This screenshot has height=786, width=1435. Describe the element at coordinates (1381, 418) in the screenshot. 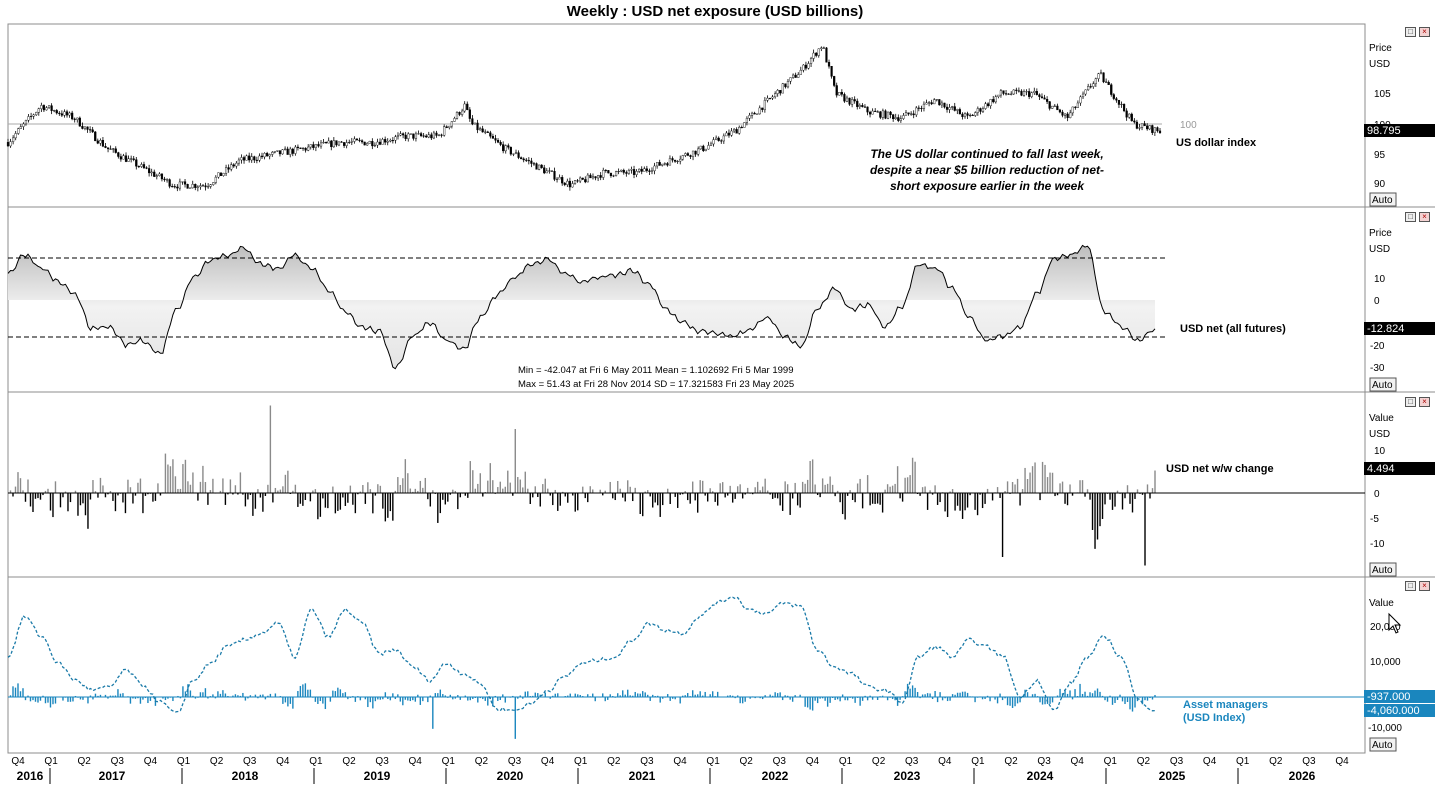

I see `axis-header-value: Value` at that location.